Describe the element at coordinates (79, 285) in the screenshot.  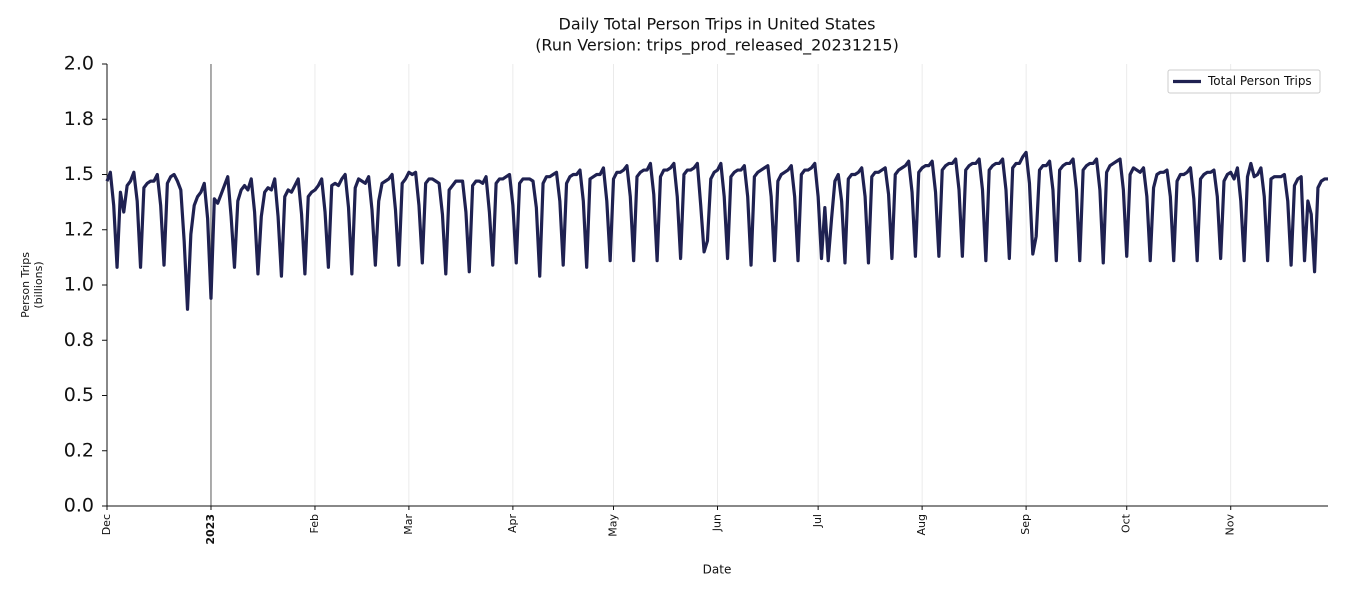
I see `y-tick-label: 1.0` at that location.